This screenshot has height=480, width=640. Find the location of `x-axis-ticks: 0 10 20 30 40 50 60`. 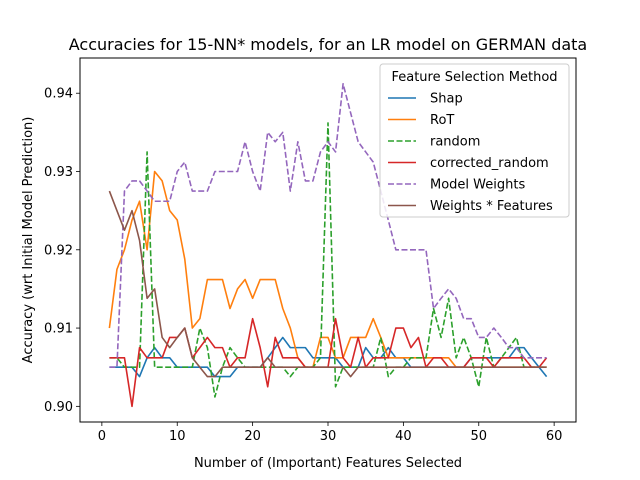

x-axis-ticks: 0 10 20 30 40 50 60 is located at coordinates (330, 433).